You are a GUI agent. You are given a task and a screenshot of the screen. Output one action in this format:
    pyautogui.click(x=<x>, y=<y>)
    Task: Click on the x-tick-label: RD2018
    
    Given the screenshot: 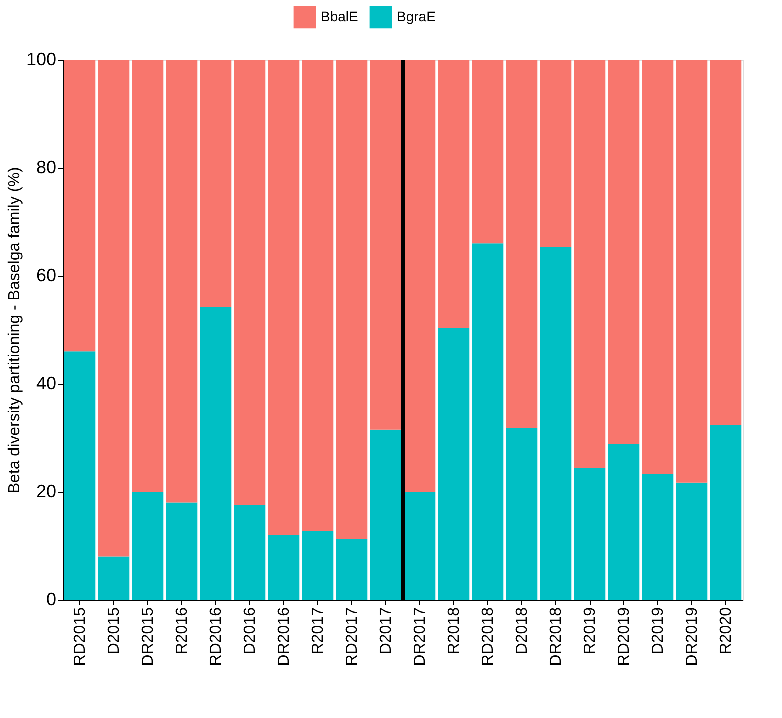 What is the action you would take?
    pyautogui.click(x=488, y=636)
    